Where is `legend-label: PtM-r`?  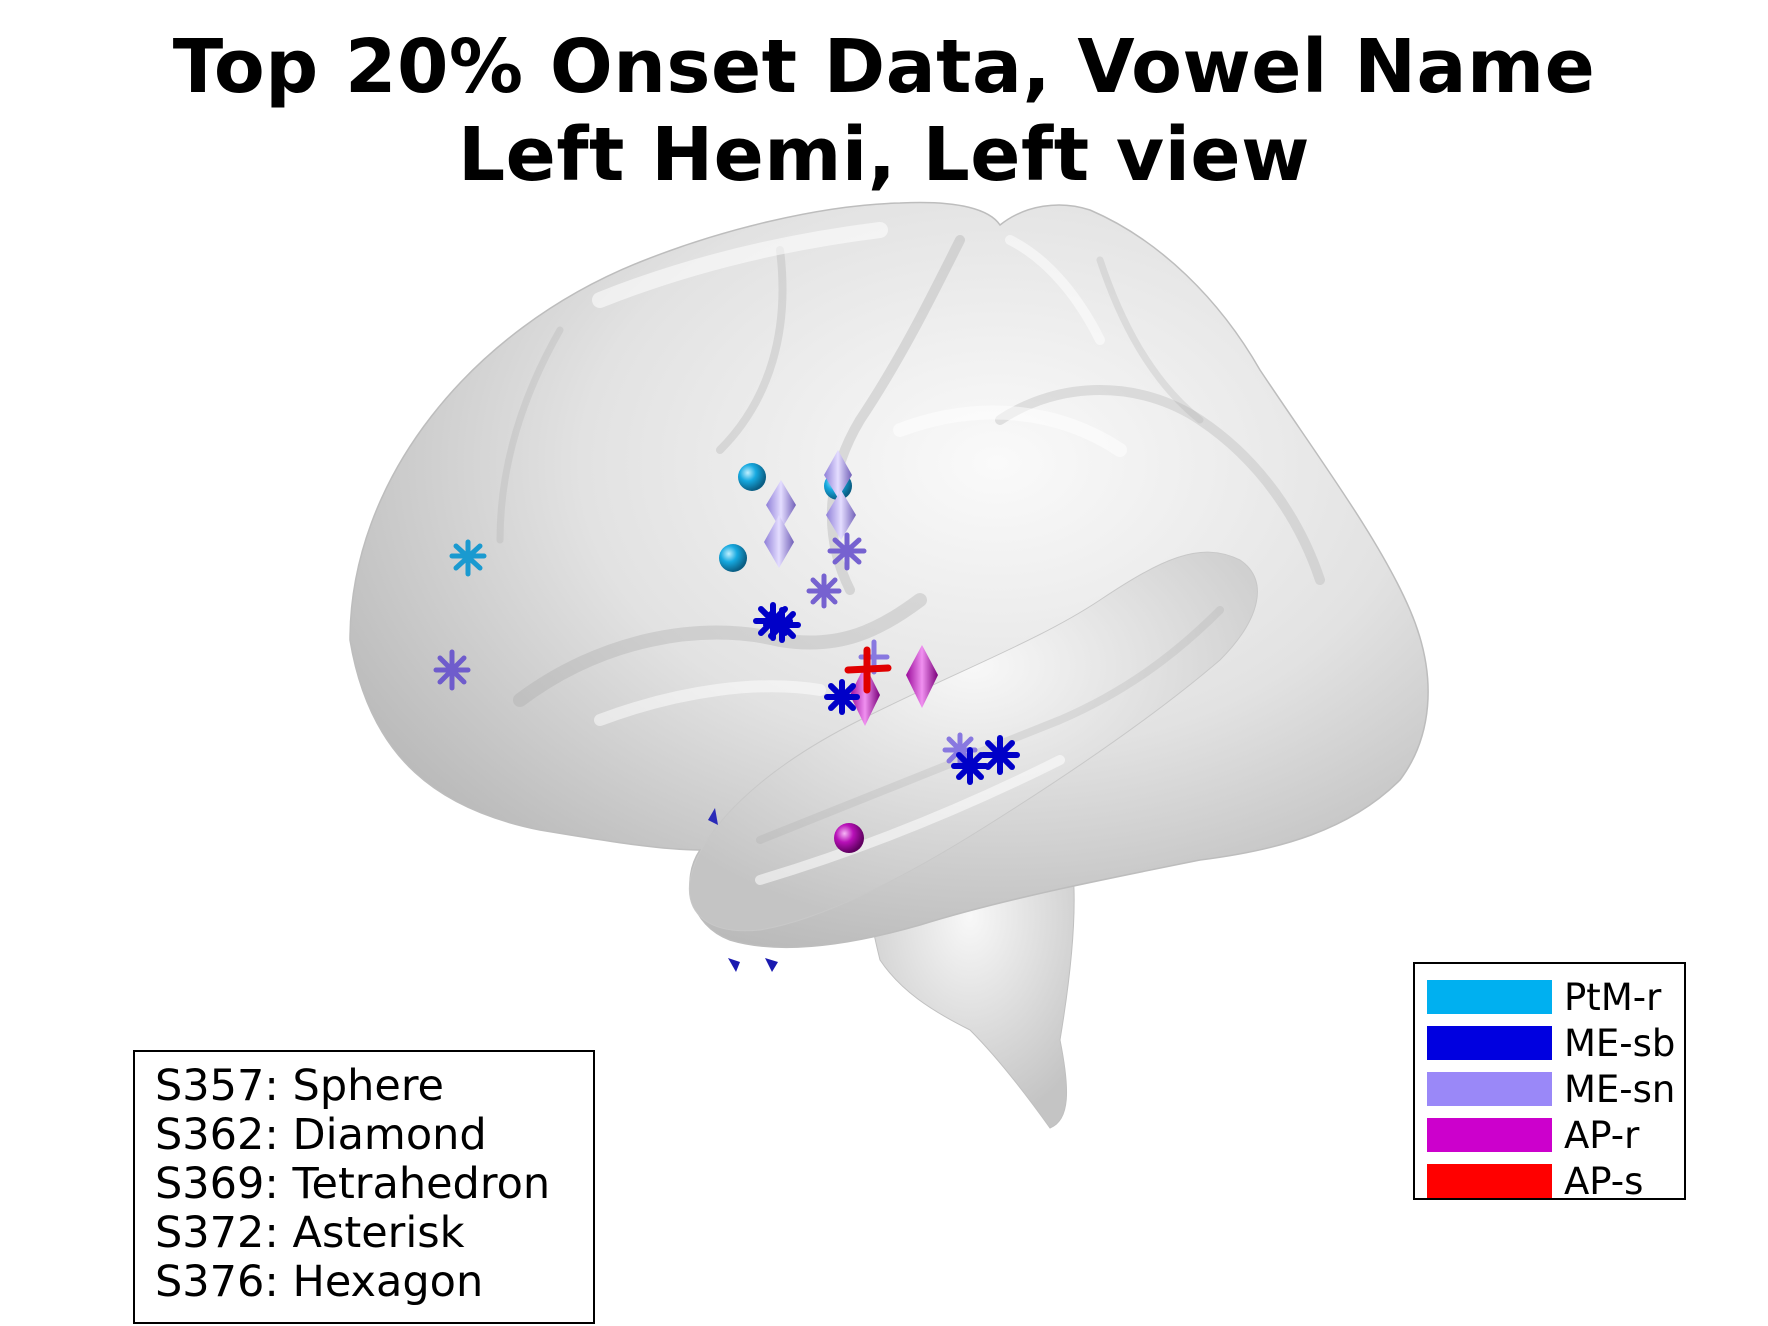 legend-label: PtM-r is located at coordinates (1613, 997).